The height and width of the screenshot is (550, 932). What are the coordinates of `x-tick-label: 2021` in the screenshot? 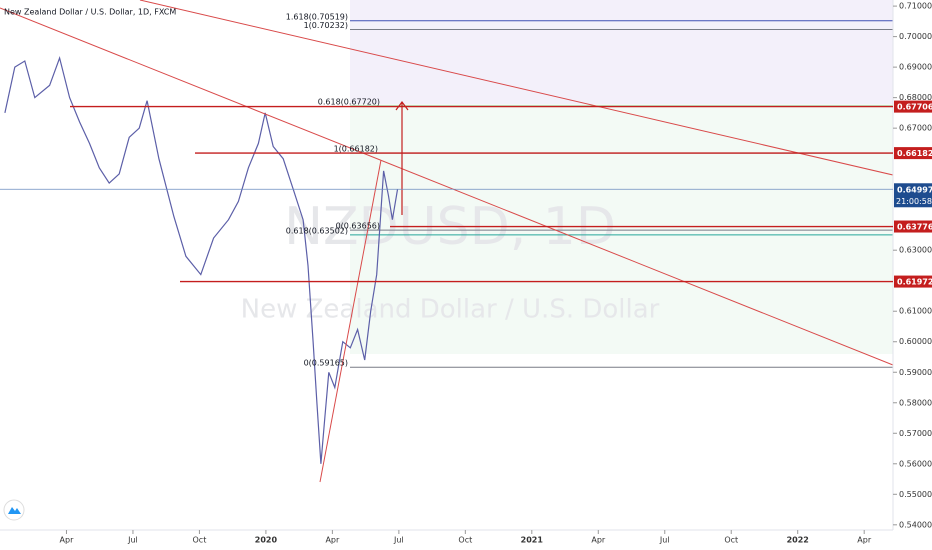 It's located at (532, 540).